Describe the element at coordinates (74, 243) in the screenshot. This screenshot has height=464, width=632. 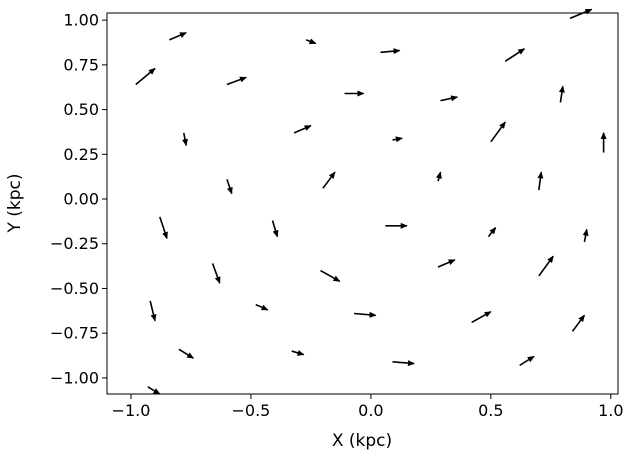
I see `y-tick-label: −0.25` at that location.